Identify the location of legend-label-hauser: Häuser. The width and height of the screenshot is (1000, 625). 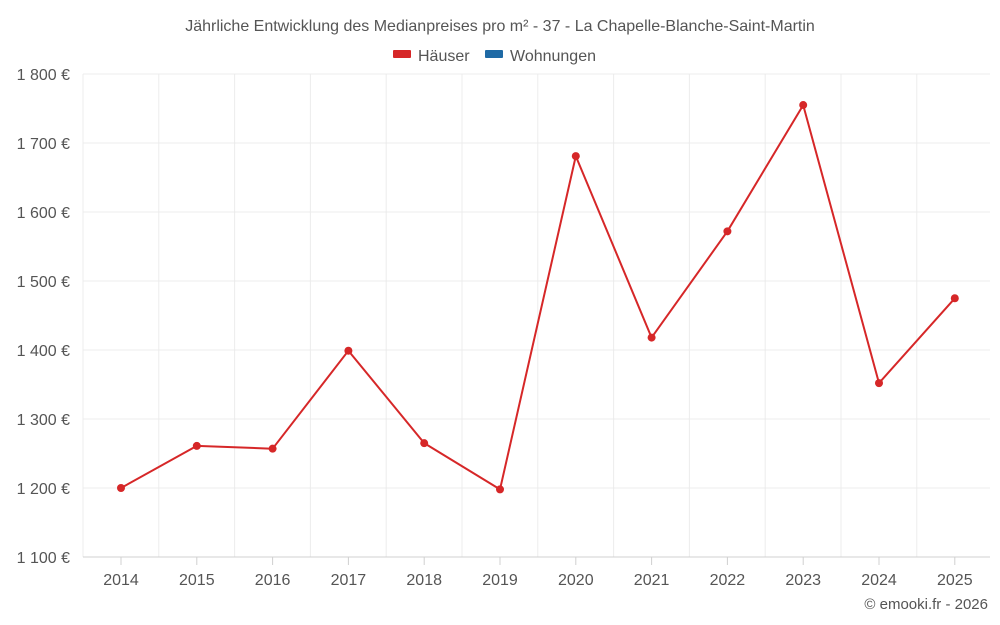
(444, 56).